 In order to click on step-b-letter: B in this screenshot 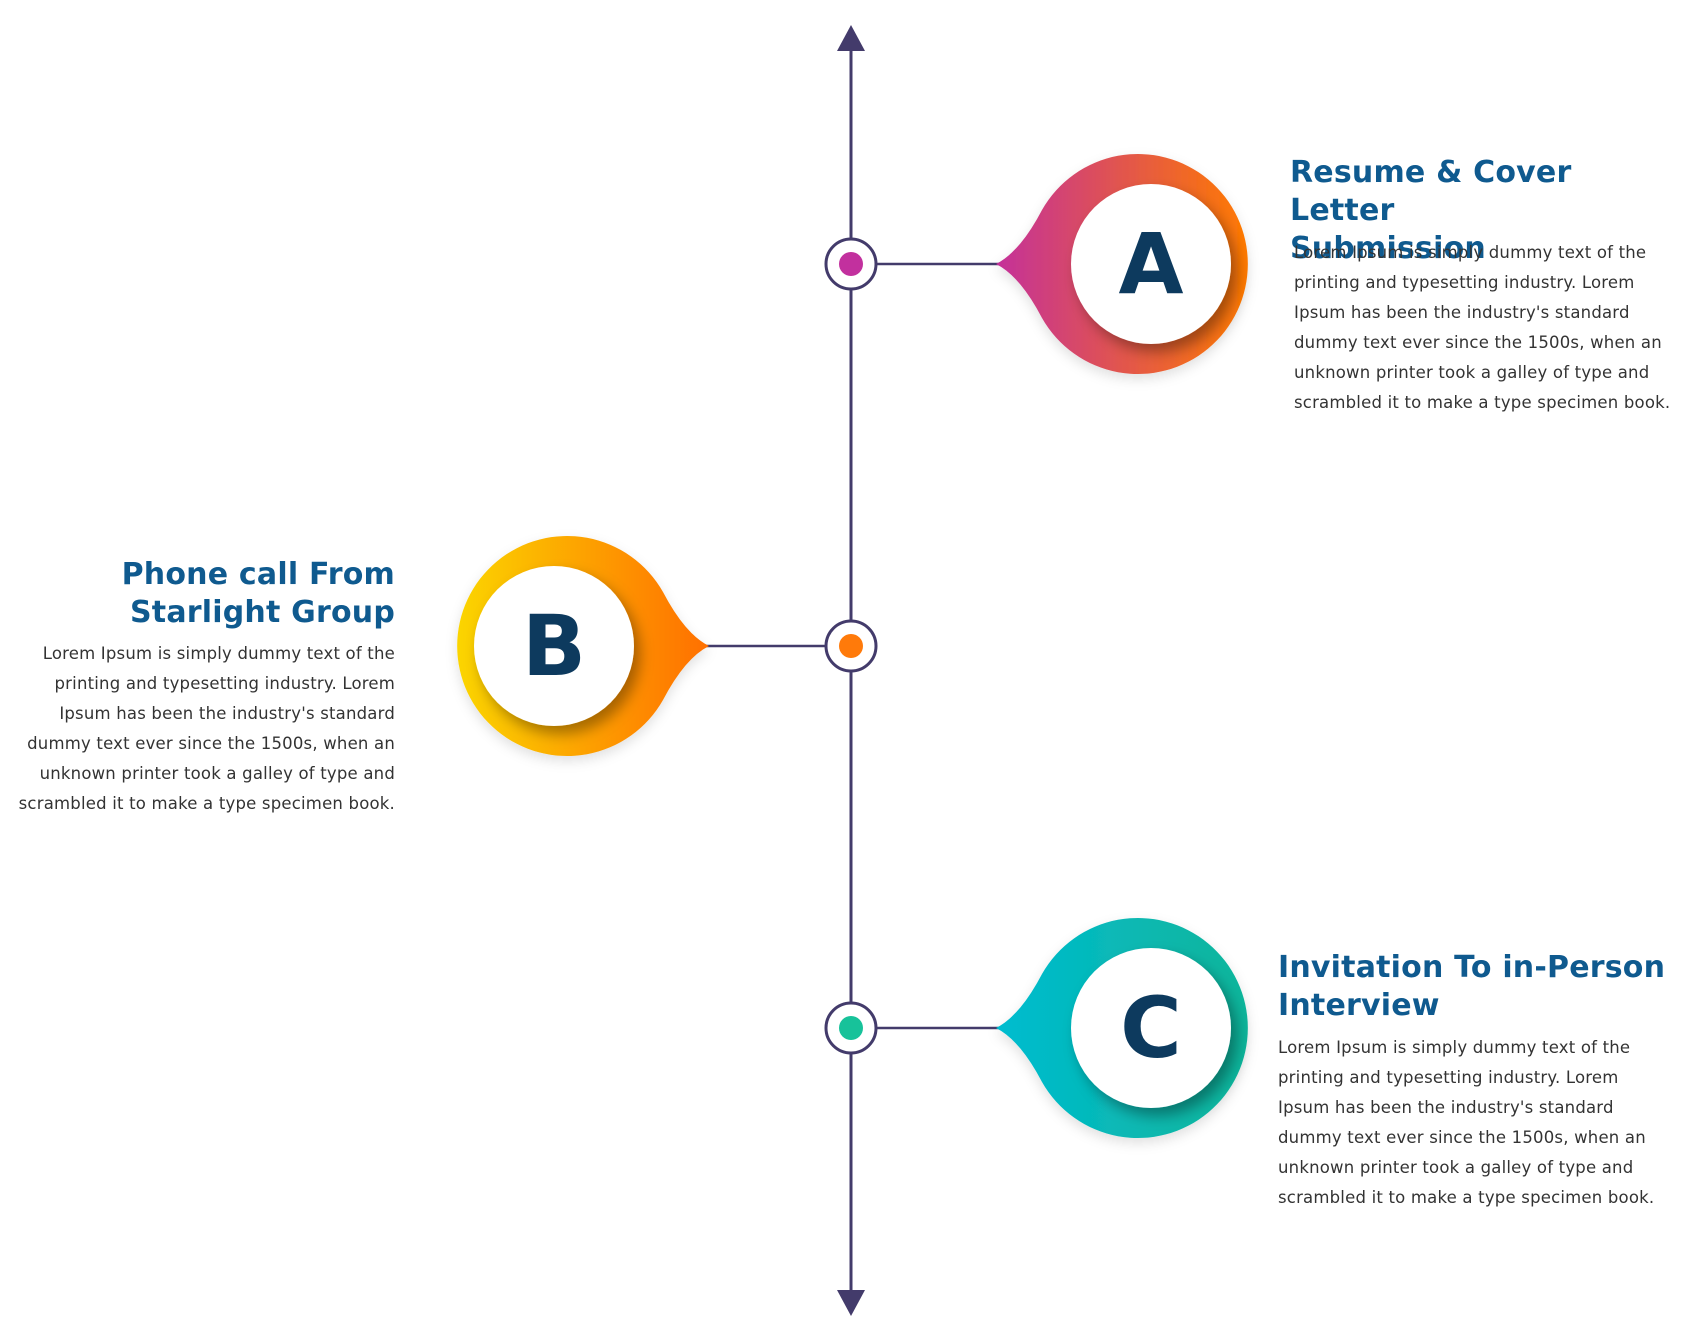, I will do `click(554, 646)`.